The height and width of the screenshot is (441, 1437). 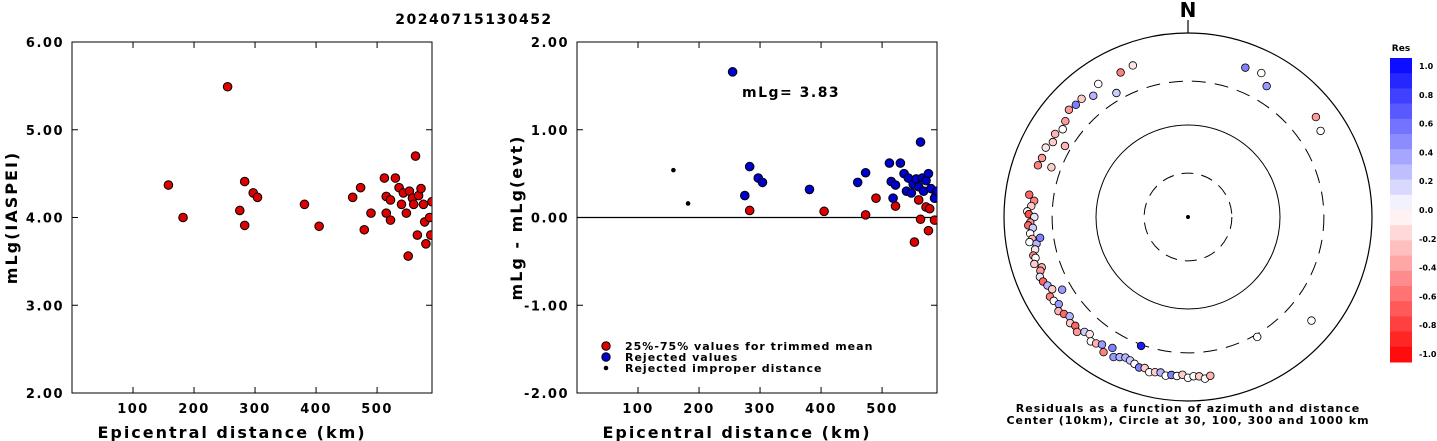 What do you see at coordinates (550, 131) in the screenshot?
I see `y-tick-label: 1.00` at bounding box center [550, 131].